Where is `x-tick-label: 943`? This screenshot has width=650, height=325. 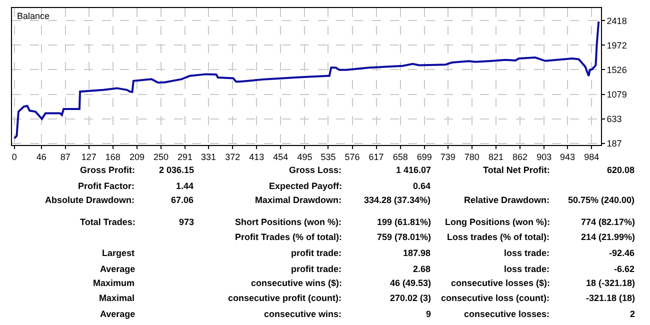
x-tick-label: 943 is located at coordinates (568, 157).